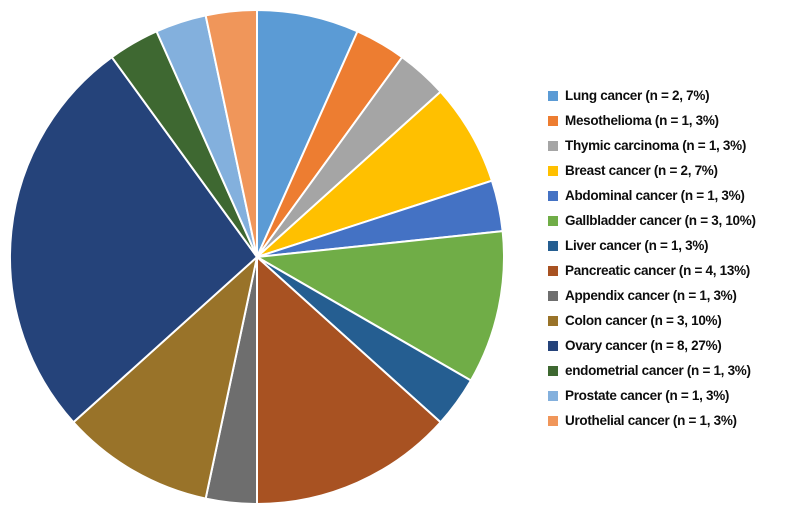 This screenshot has width=800, height=513. What do you see at coordinates (657, 270) in the screenshot?
I see `legend-item-label: Pancreatic cancer (n = 4, 13%)` at bounding box center [657, 270].